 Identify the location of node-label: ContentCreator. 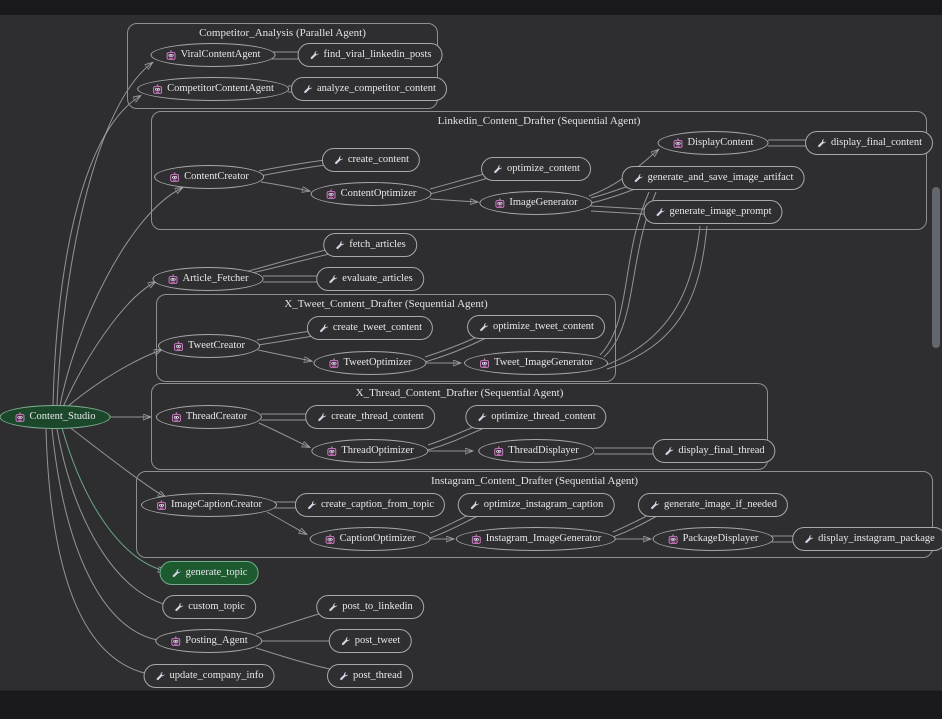
(216, 176).